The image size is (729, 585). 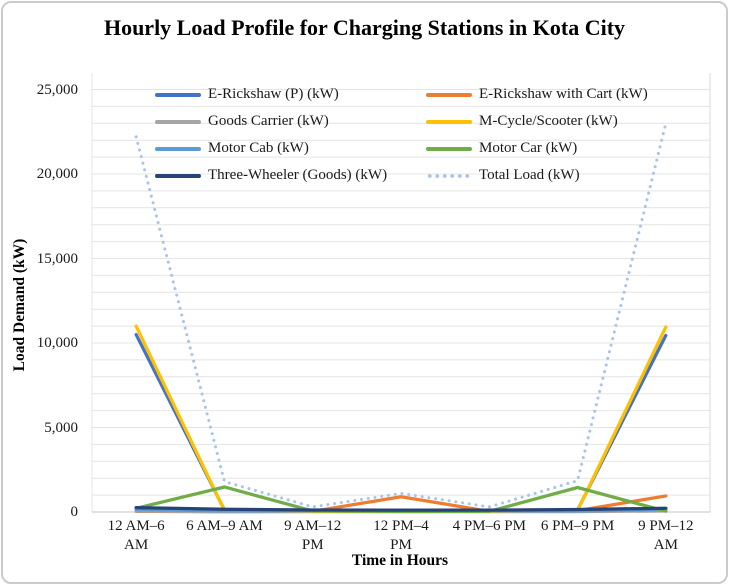 What do you see at coordinates (563, 94) in the screenshot?
I see `legend-label: E-Rickshaw with Cart (kW)` at bounding box center [563, 94].